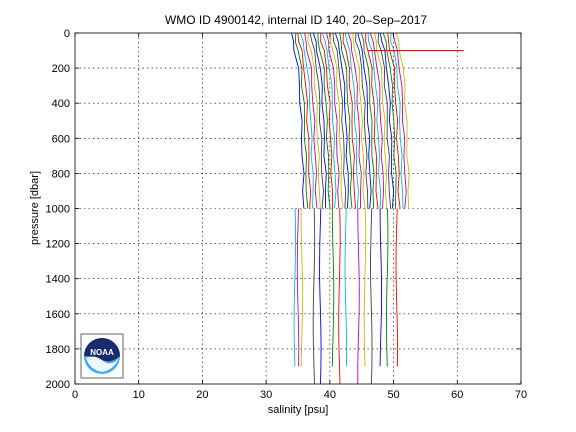  I want to click on y-tick-label: 600, so click(61, 139).